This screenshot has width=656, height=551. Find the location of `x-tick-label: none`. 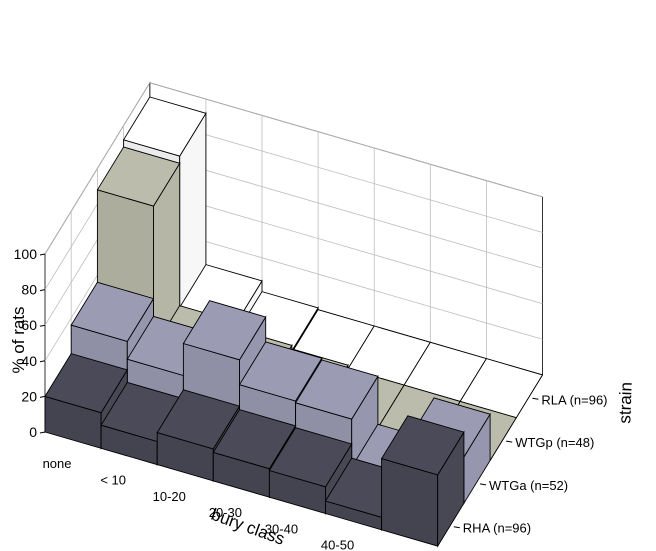

x-tick-label: none is located at coordinates (57, 463).